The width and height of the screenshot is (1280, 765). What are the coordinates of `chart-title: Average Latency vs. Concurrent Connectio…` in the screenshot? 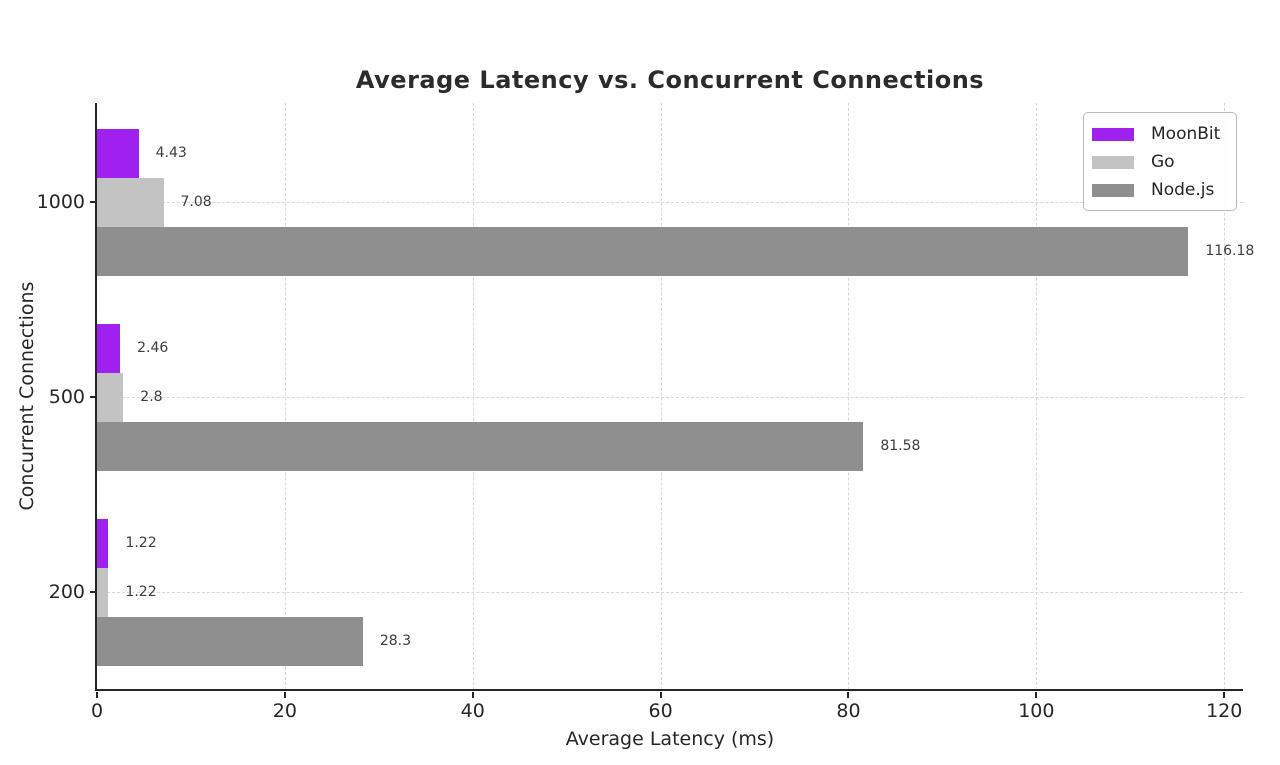 It's located at (670, 80).